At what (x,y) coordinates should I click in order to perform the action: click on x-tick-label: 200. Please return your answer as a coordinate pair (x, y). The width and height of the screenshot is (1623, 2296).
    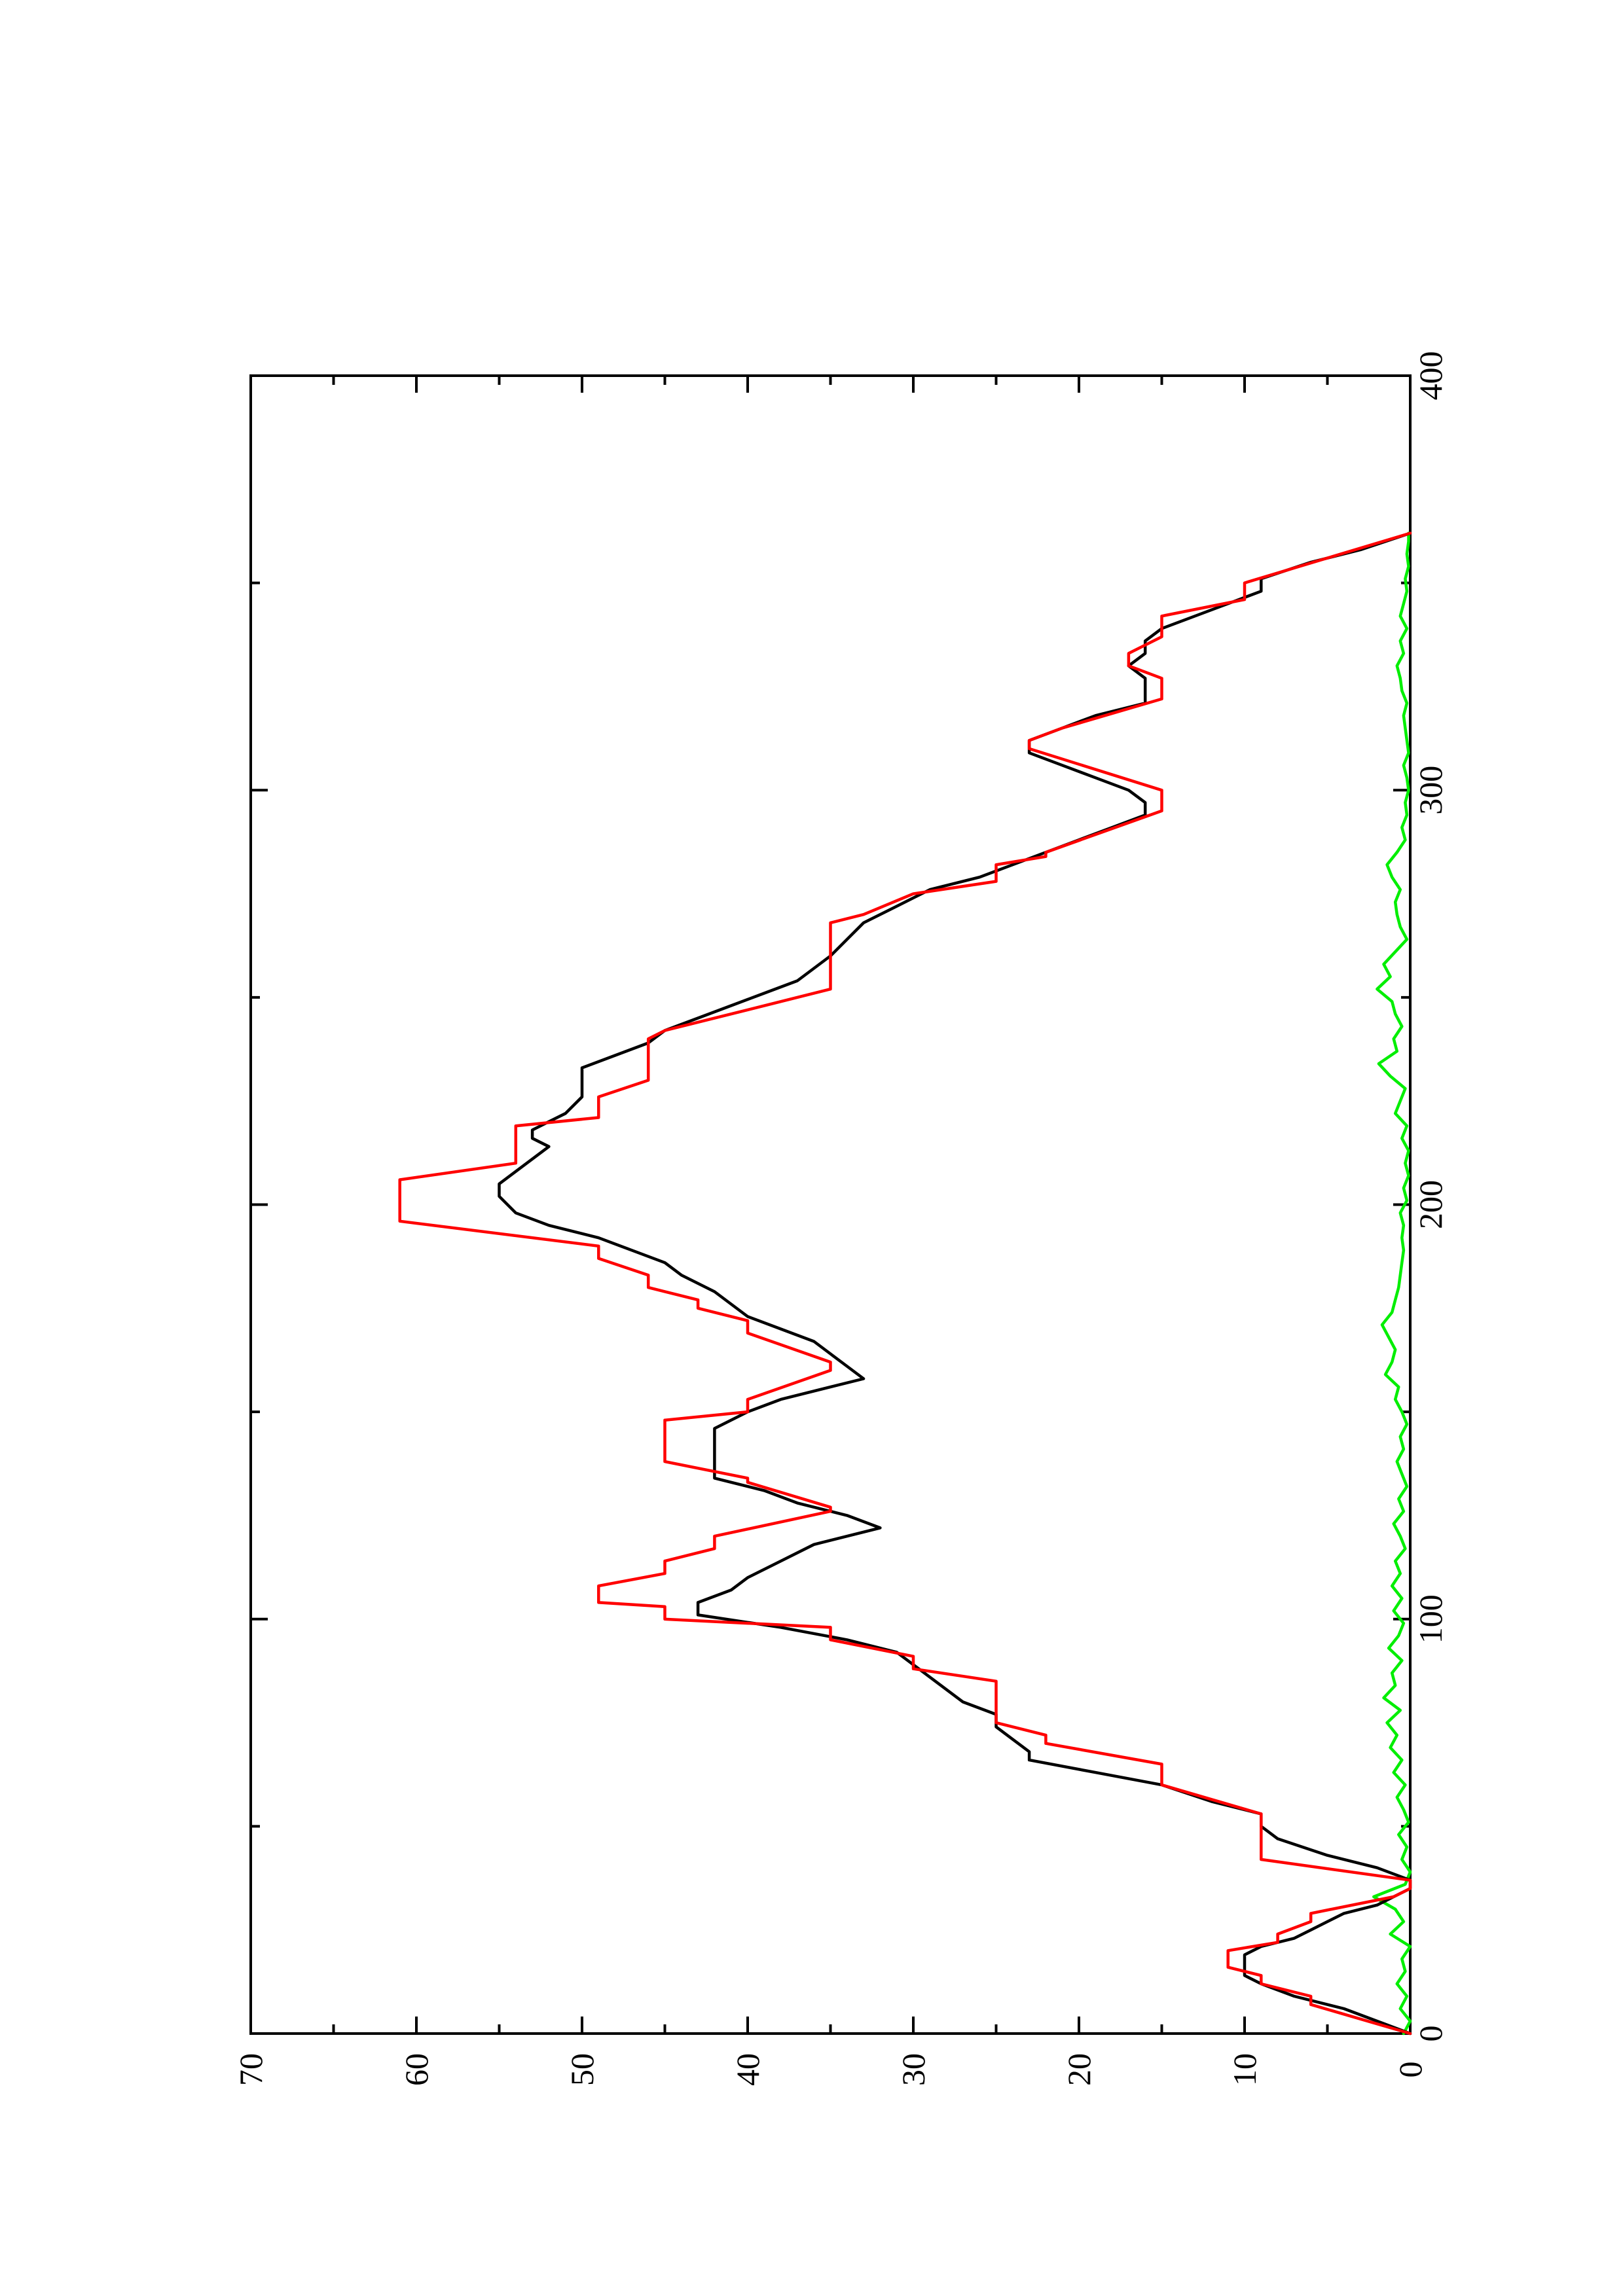
    Looking at the image, I should click on (1430, 1204).